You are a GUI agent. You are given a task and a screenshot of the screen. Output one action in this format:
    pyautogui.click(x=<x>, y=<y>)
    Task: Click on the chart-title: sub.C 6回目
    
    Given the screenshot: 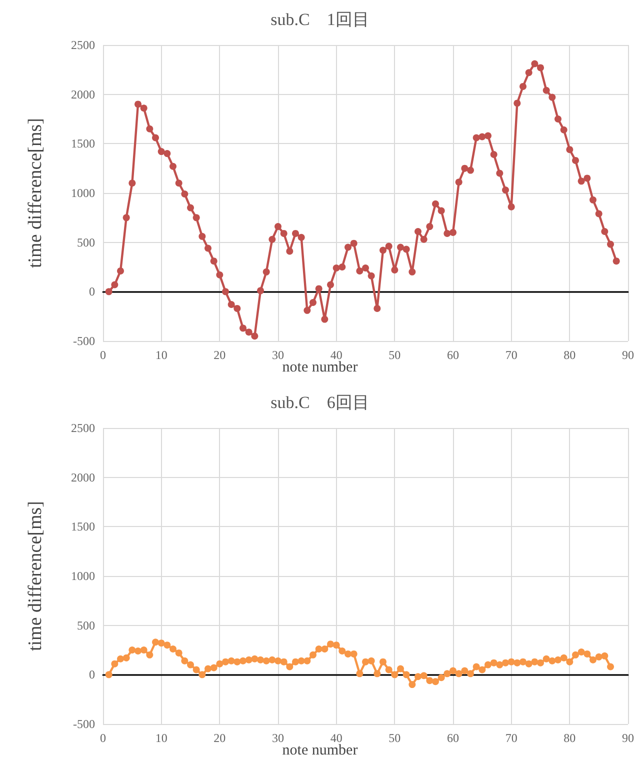 What is the action you would take?
    pyautogui.click(x=320, y=402)
    